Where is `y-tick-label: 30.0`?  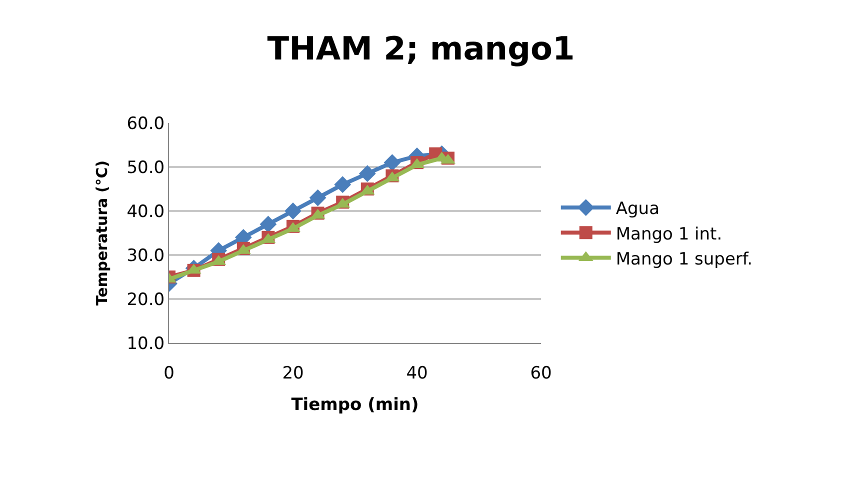
y-tick-label: 30.0 is located at coordinates (145, 256).